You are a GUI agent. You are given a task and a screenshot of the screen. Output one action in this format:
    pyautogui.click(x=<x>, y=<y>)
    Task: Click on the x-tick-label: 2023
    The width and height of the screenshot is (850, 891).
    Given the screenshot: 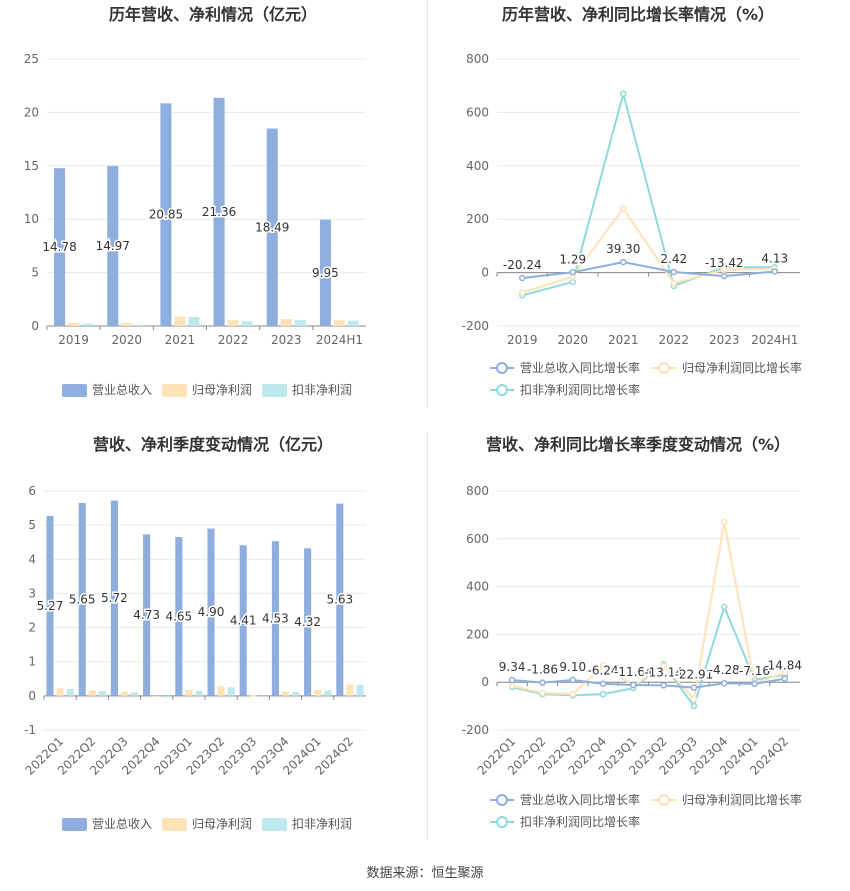 What is the action you would take?
    pyautogui.click(x=286, y=340)
    